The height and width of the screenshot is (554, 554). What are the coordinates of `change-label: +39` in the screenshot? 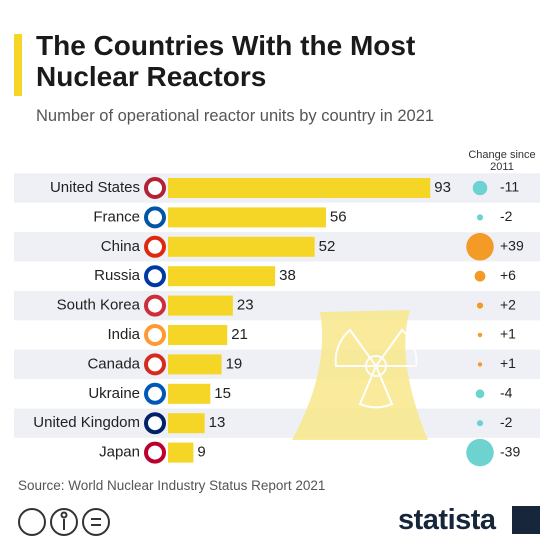 It's located at (512, 246).